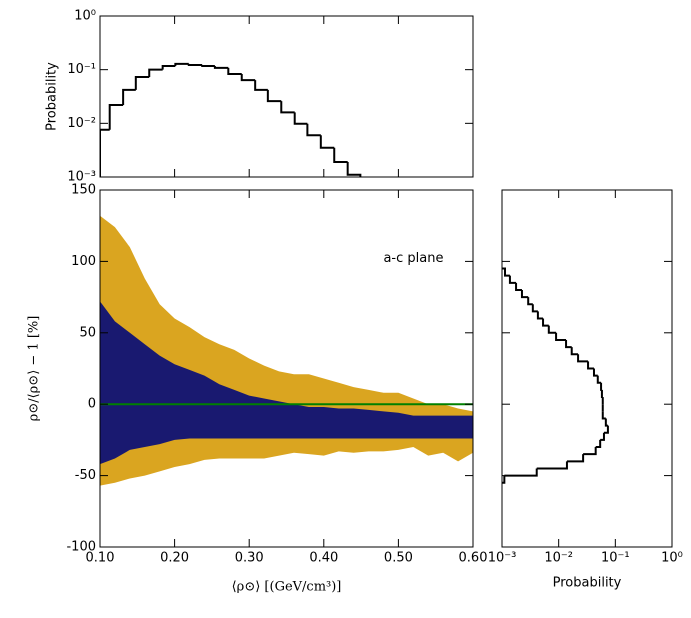 The width and height of the screenshot is (691, 618). I want to click on annotation: a-c plane, so click(413, 258).